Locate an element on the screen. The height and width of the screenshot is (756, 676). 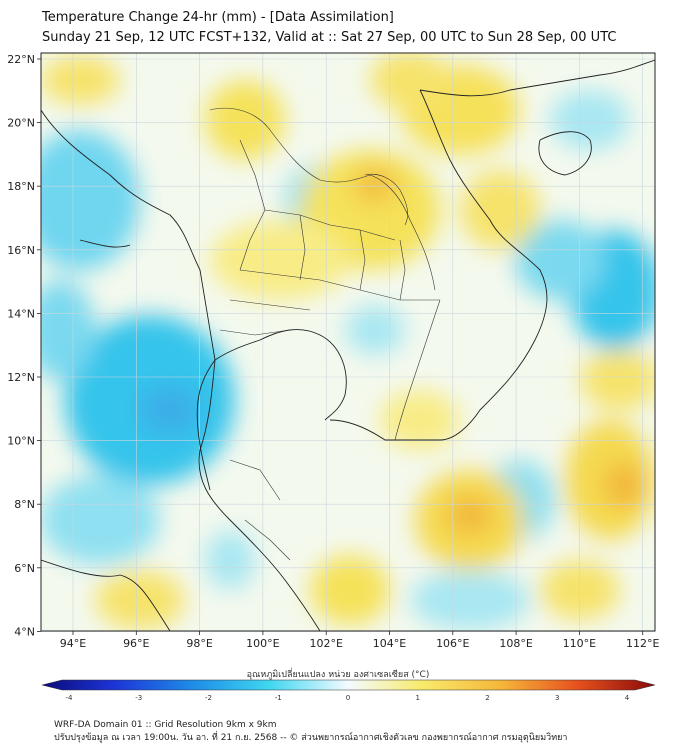
lon-label: 94°E is located at coordinates (73, 643).